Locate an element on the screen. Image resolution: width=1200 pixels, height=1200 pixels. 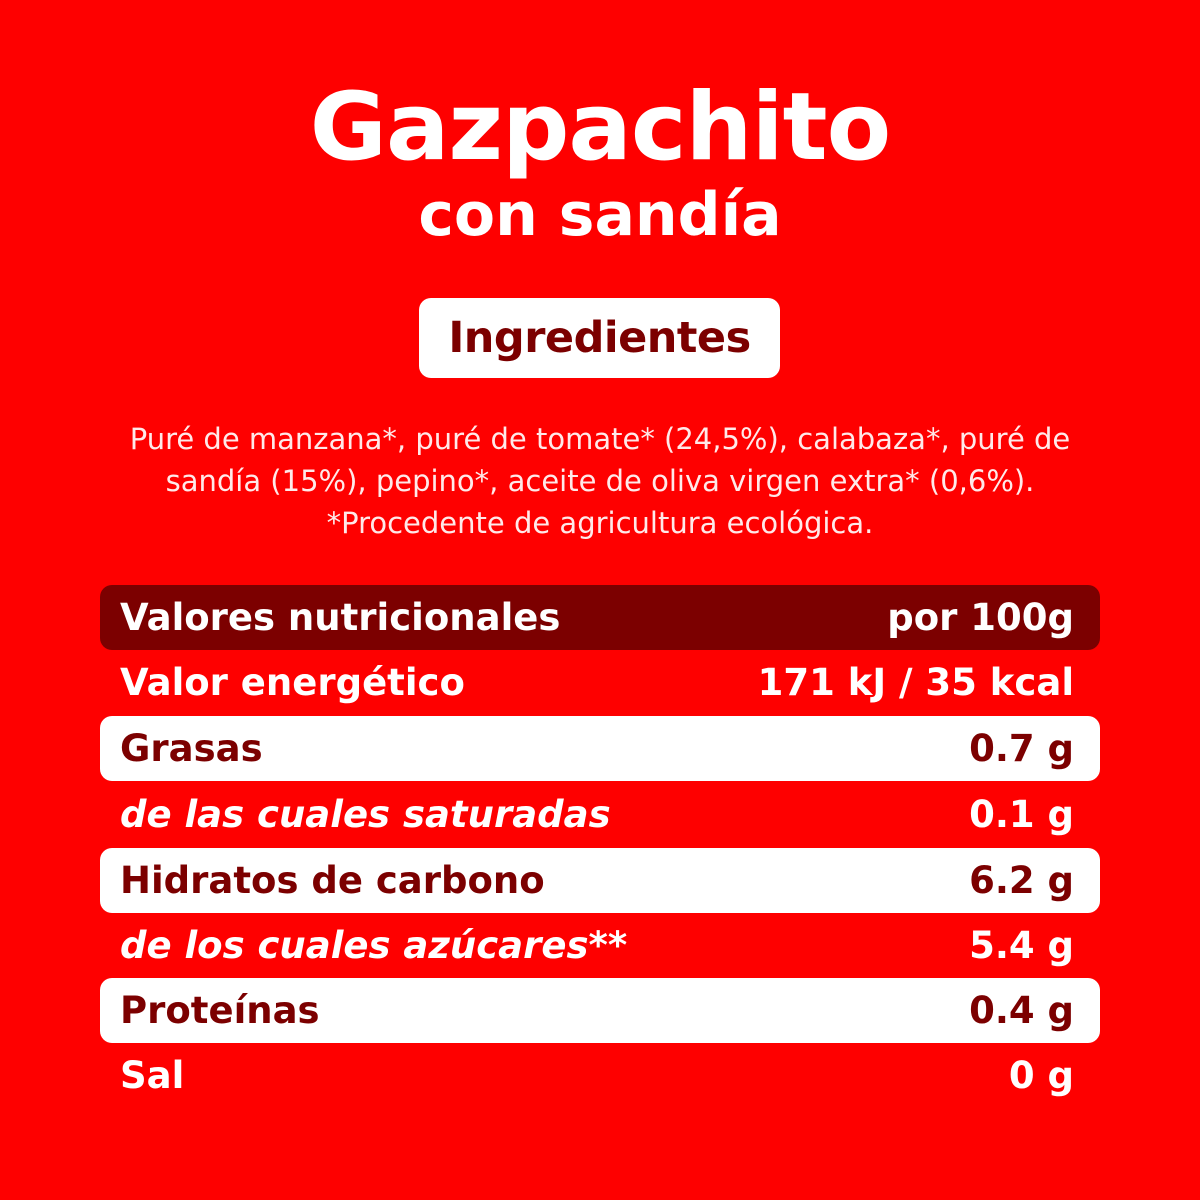
nutrition-row-fat: Grasas 0.7 g is located at coordinates (600, 748).